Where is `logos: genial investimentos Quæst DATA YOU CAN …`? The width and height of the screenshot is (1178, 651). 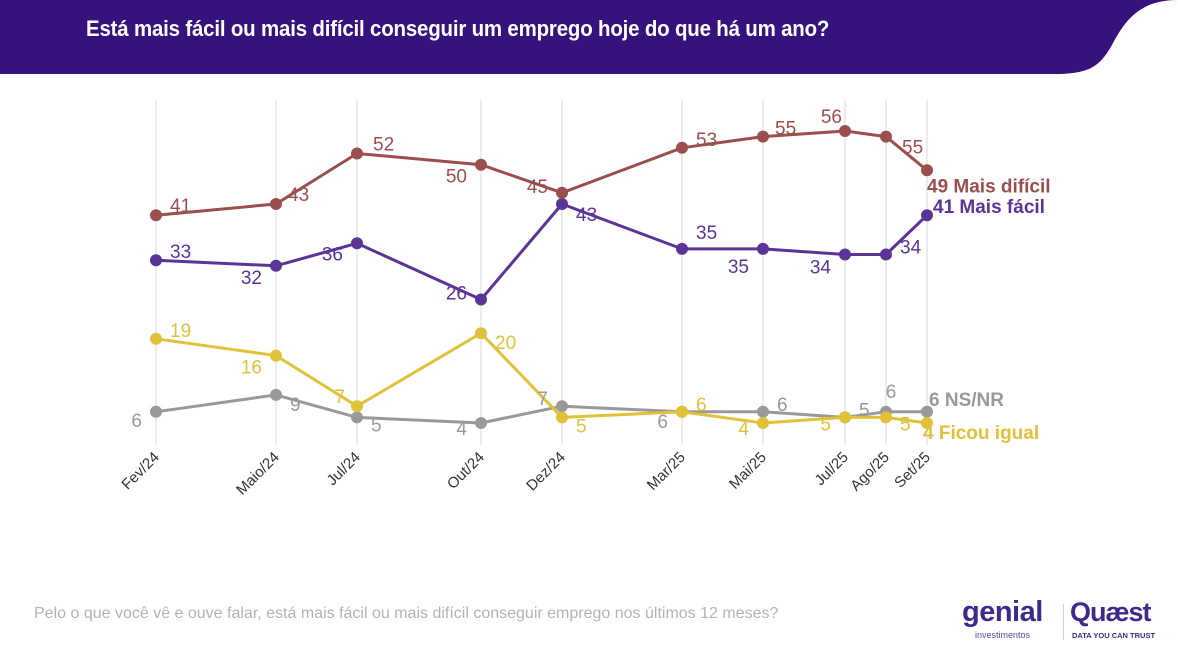 logos: genial investimentos Quæst DATA YOU CAN … is located at coordinates (1065, 620).